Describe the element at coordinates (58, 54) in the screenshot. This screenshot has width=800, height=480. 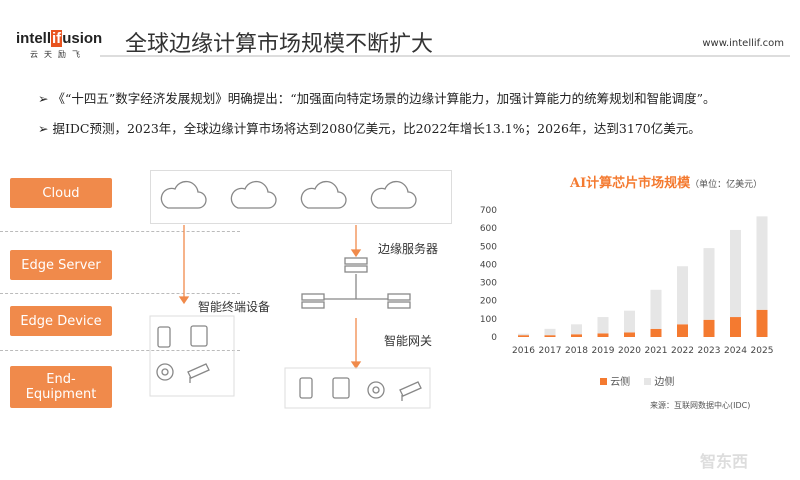
I see `logo-subtitle: 云天励飞` at that location.